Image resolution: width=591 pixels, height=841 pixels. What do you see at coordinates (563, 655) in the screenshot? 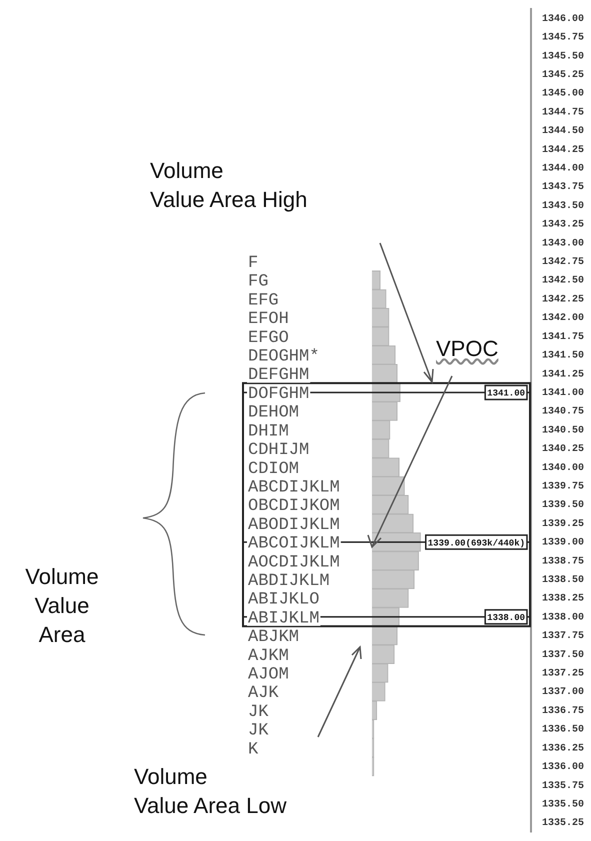
I see `y-tick-label: 1337.50` at bounding box center [563, 655].